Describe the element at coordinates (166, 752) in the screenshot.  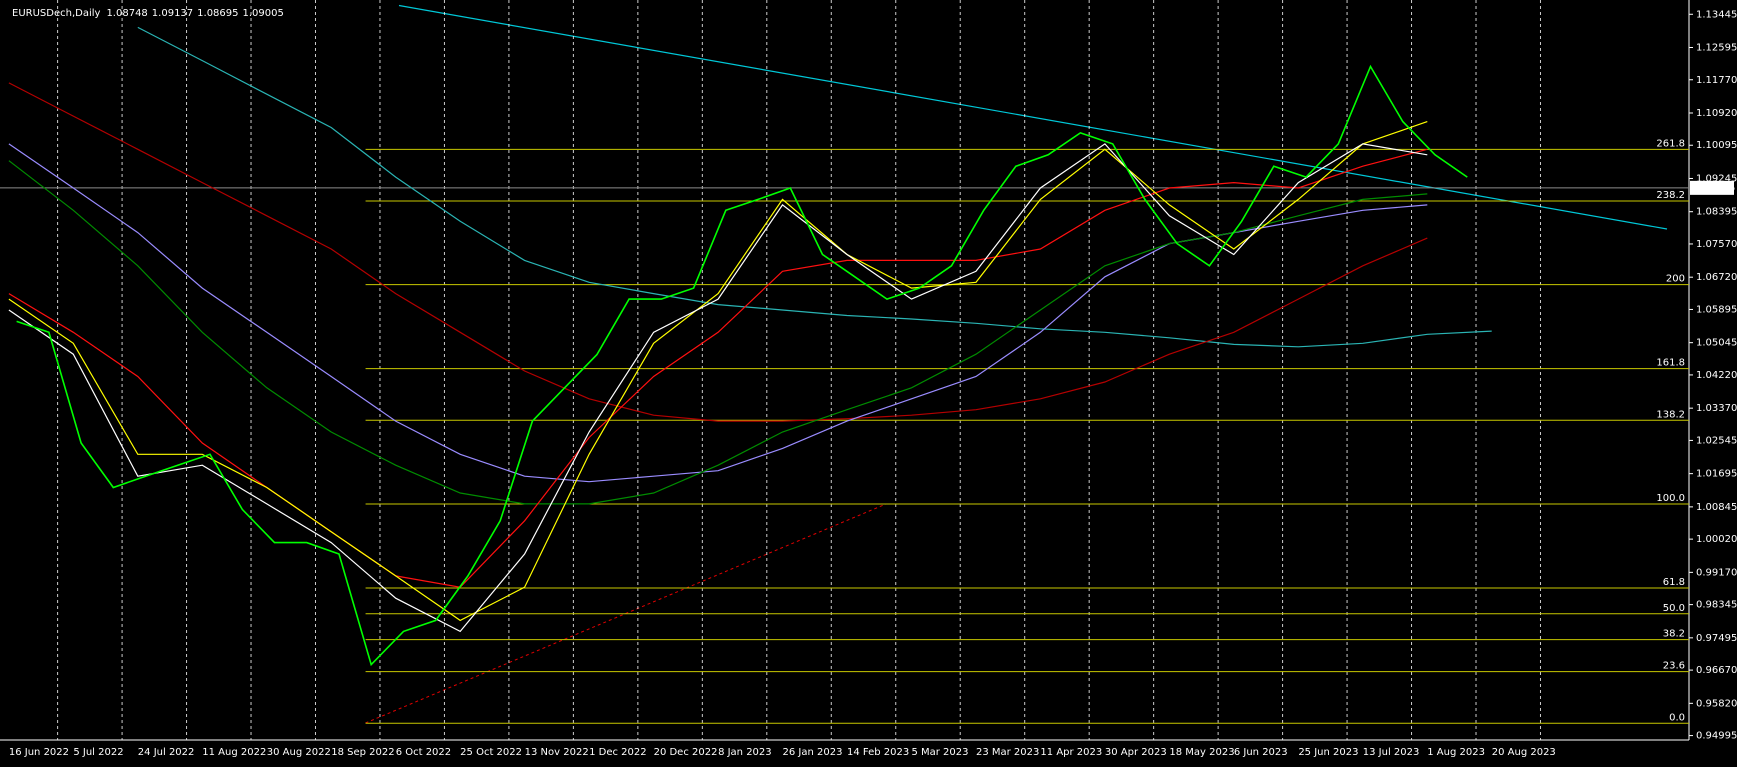
I see `x-tick-label: 24 Jul 2022` at that location.